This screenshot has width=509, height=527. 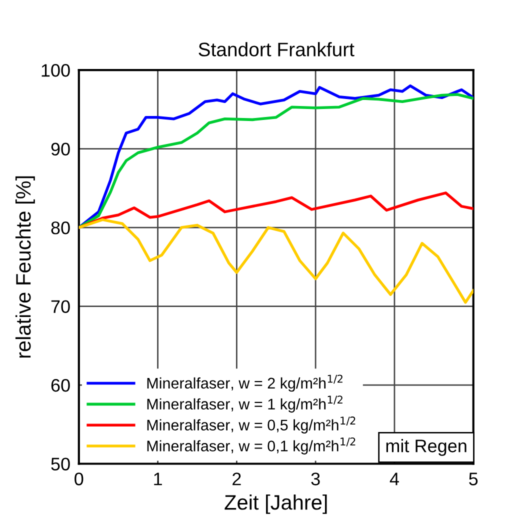 What do you see at coordinates (315, 479) in the screenshot?
I see `x-tick-label: 3` at bounding box center [315, 479].